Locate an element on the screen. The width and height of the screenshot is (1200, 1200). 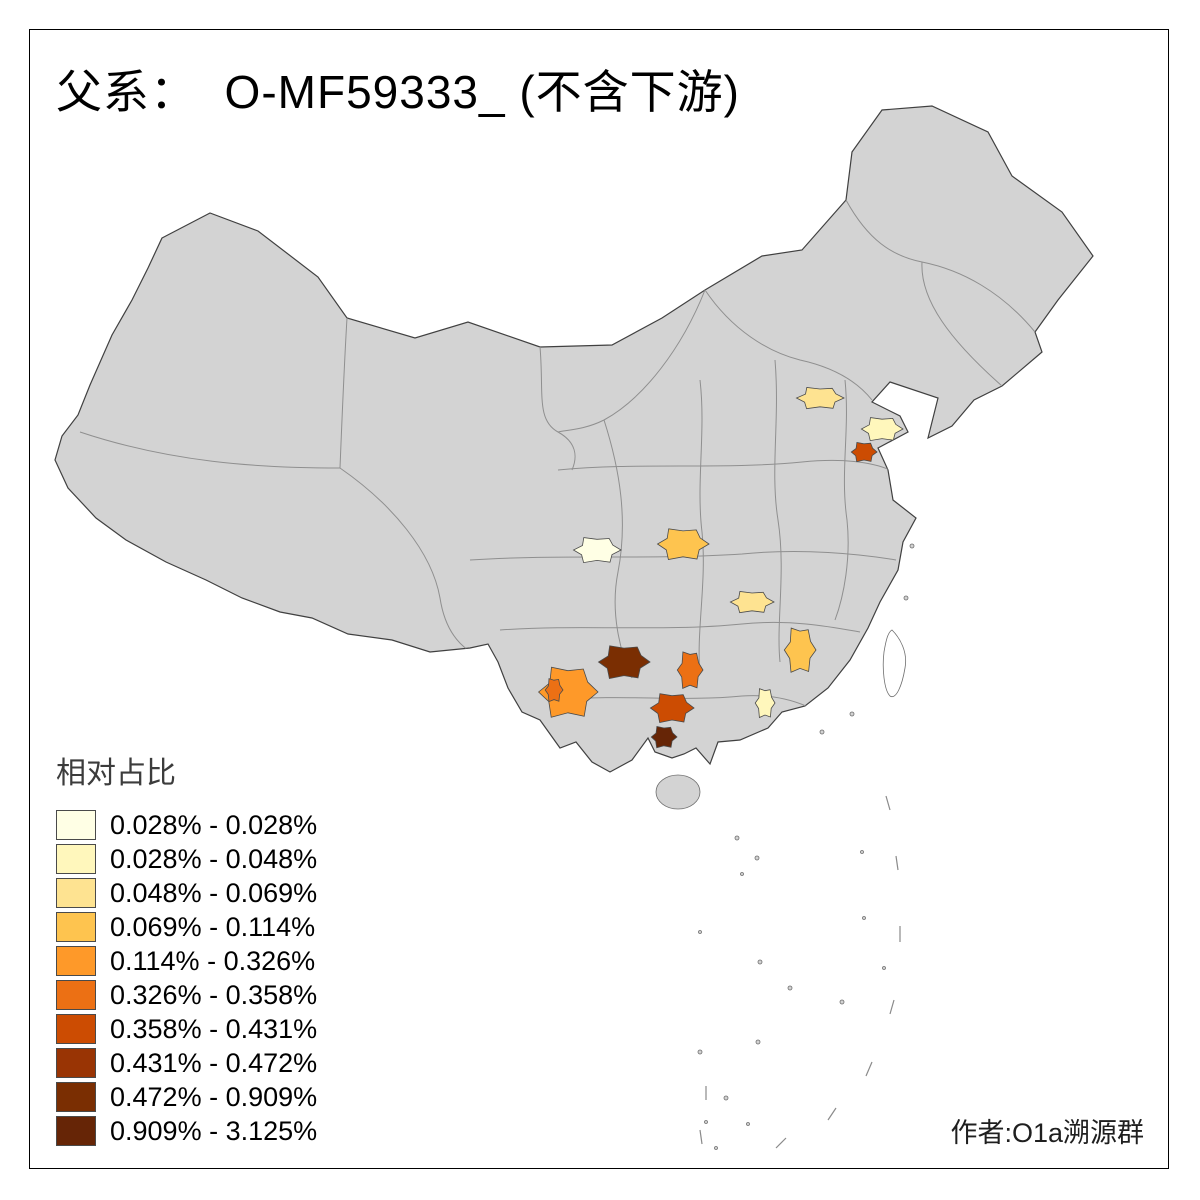
islands is located at coordinates (785, 846).